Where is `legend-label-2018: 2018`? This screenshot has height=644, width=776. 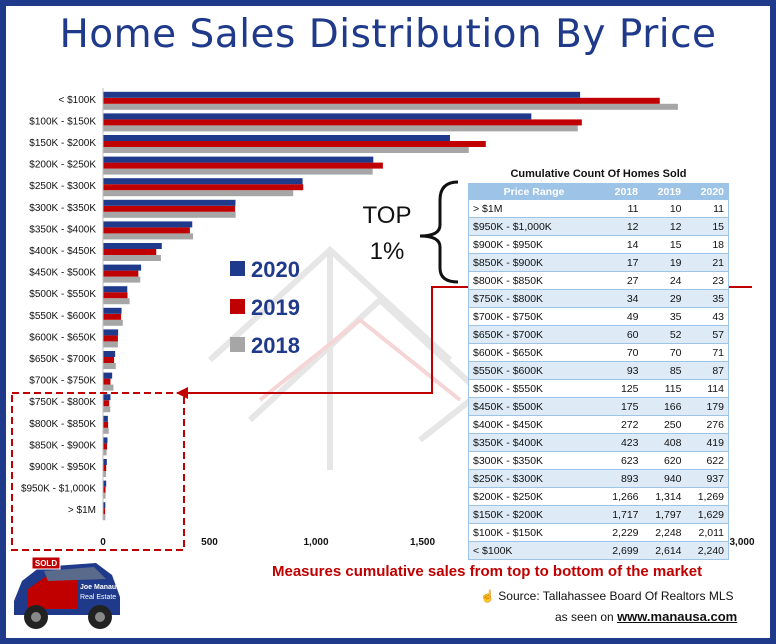
legend-label-2018: 2018 is located at coordinates (275, 345).